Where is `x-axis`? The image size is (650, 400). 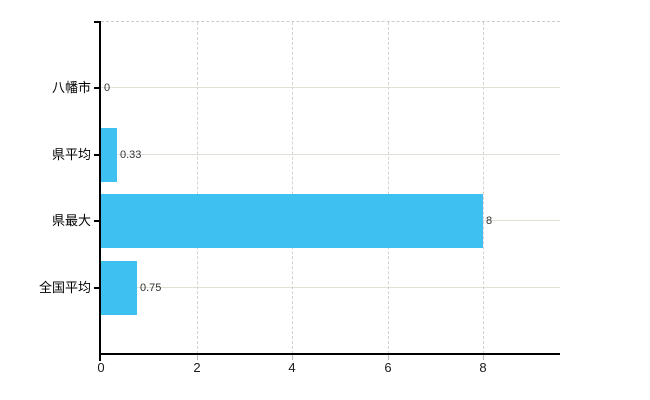 x-axis is located at coordinates (329, 354).